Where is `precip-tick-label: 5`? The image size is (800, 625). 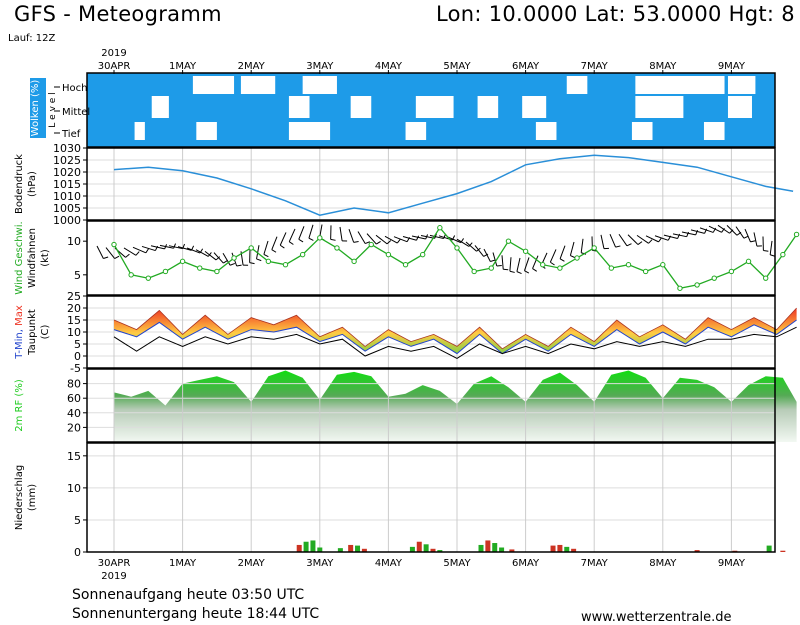 precip-tick-label: 5 is located at coordinates (77, 520).